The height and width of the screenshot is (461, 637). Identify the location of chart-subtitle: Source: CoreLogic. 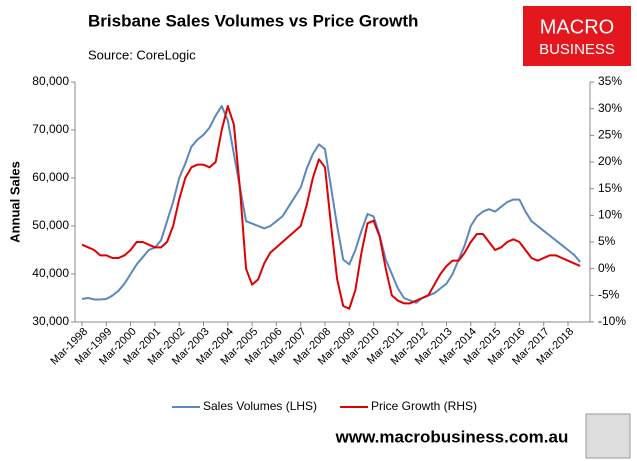
(142, 54).